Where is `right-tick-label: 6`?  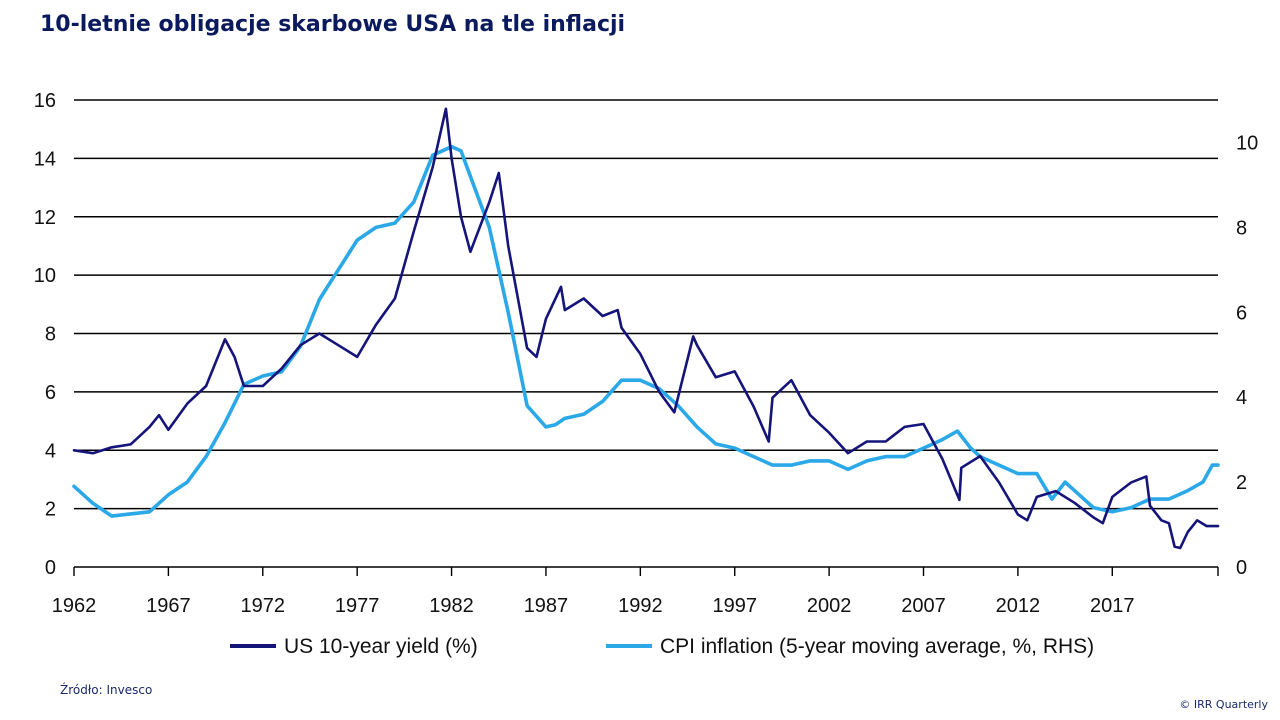 right-tick-label: 6 is located at coordinates (1241, 313).